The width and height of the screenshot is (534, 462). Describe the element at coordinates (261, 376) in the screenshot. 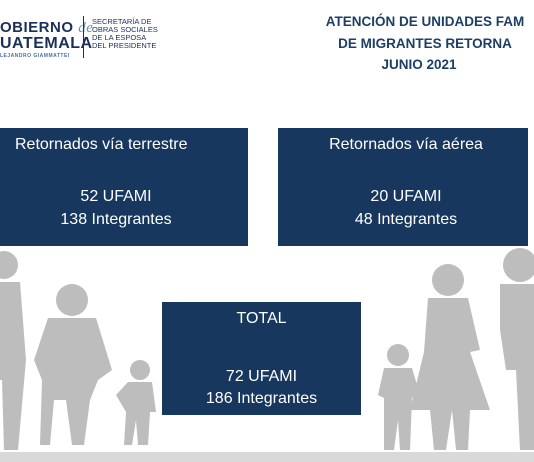

I see `box-ufami: 72 UFAMI` at that location.